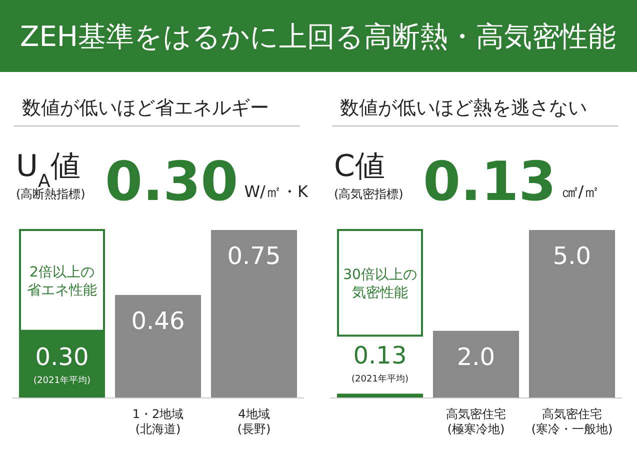 The image size is (637, 464). What do you see at coordinates (380, 283) in the screenshot?
I see `annotation: 30倍以上の気密性能` at bounding box center [380, 283].